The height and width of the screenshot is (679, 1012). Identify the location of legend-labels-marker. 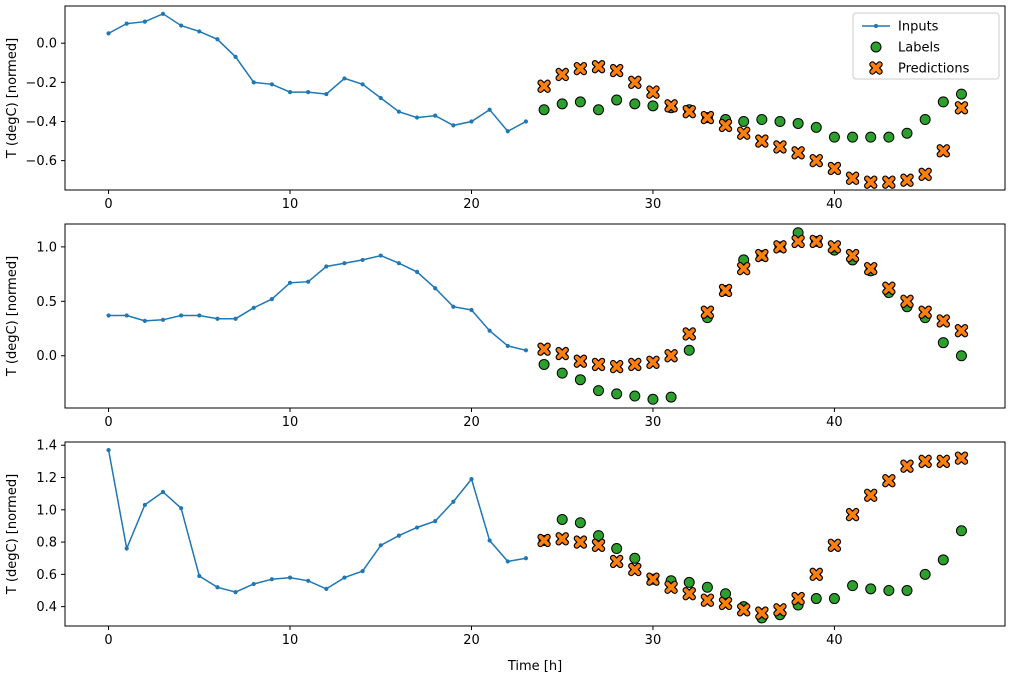
(876, 47).